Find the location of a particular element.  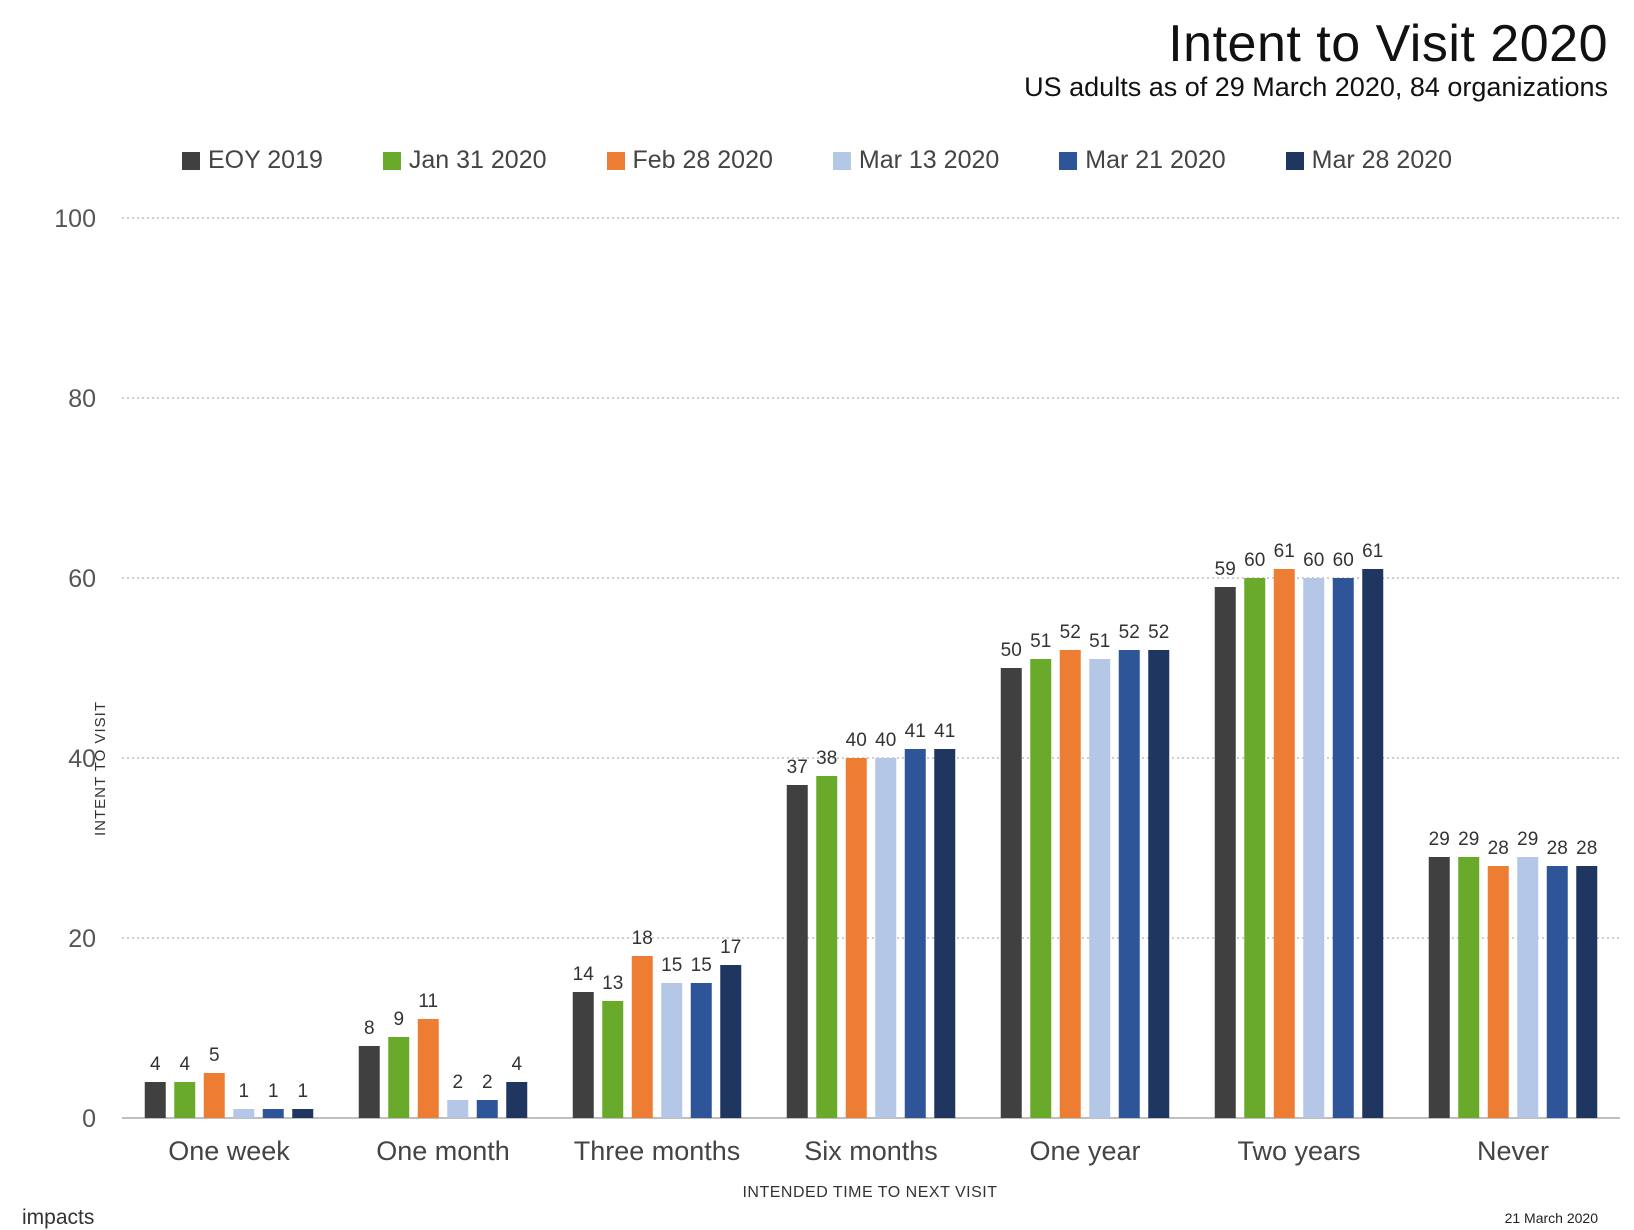

footer-date: 21 March 2020 is located at coordinates (1551, 1218).